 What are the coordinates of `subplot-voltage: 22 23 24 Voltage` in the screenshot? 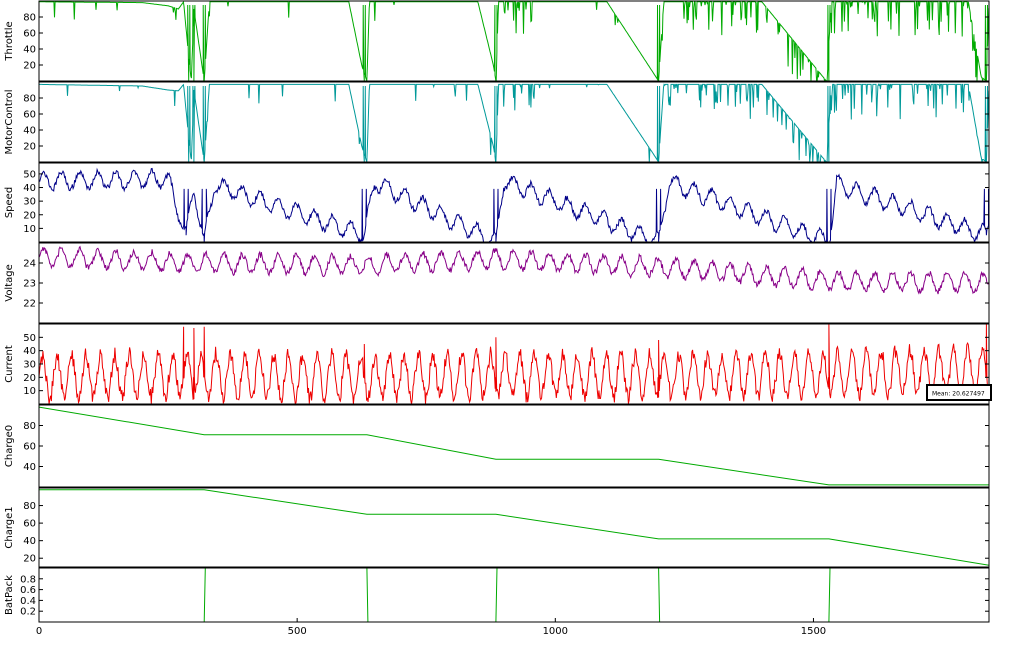 It's located at (497, 283).